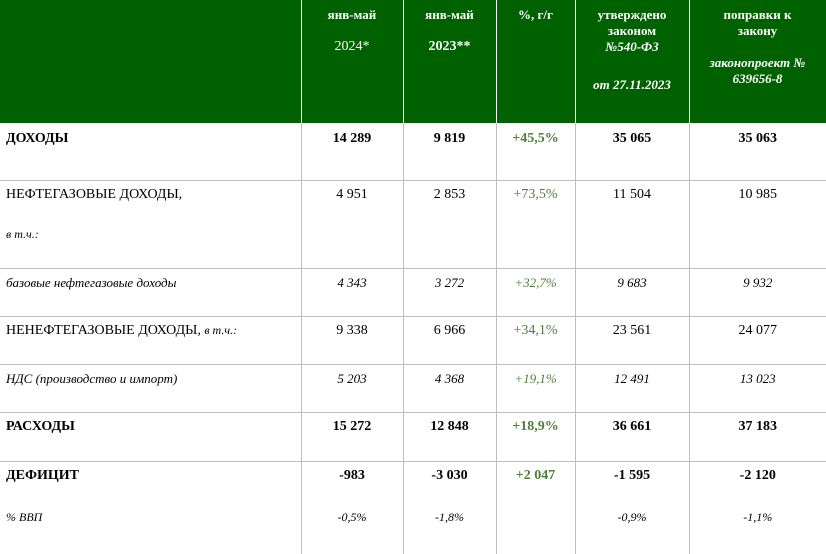 The width and height of the screenshot is (826, 554). What do you see at coordinates (757, 152) in the screenshot?
I see `cell-amendments: 35 063` at bounding box center [757, 152].